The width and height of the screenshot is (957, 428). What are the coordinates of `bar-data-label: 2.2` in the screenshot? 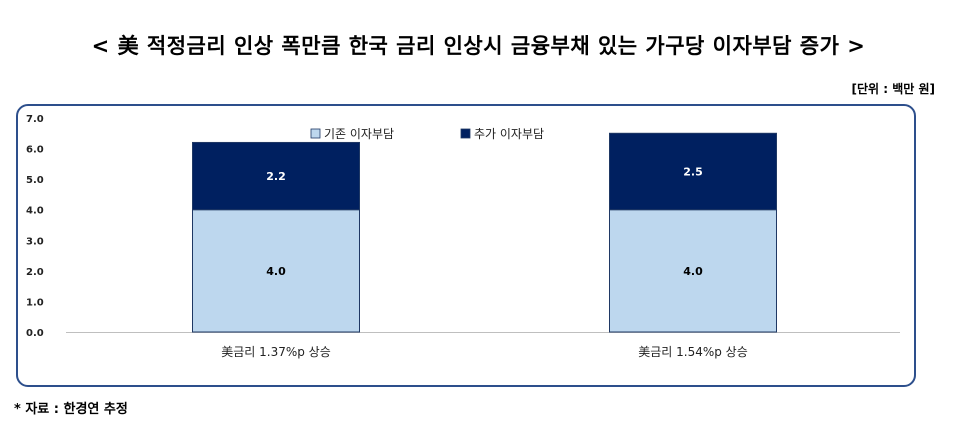 It's located at (276, 176).